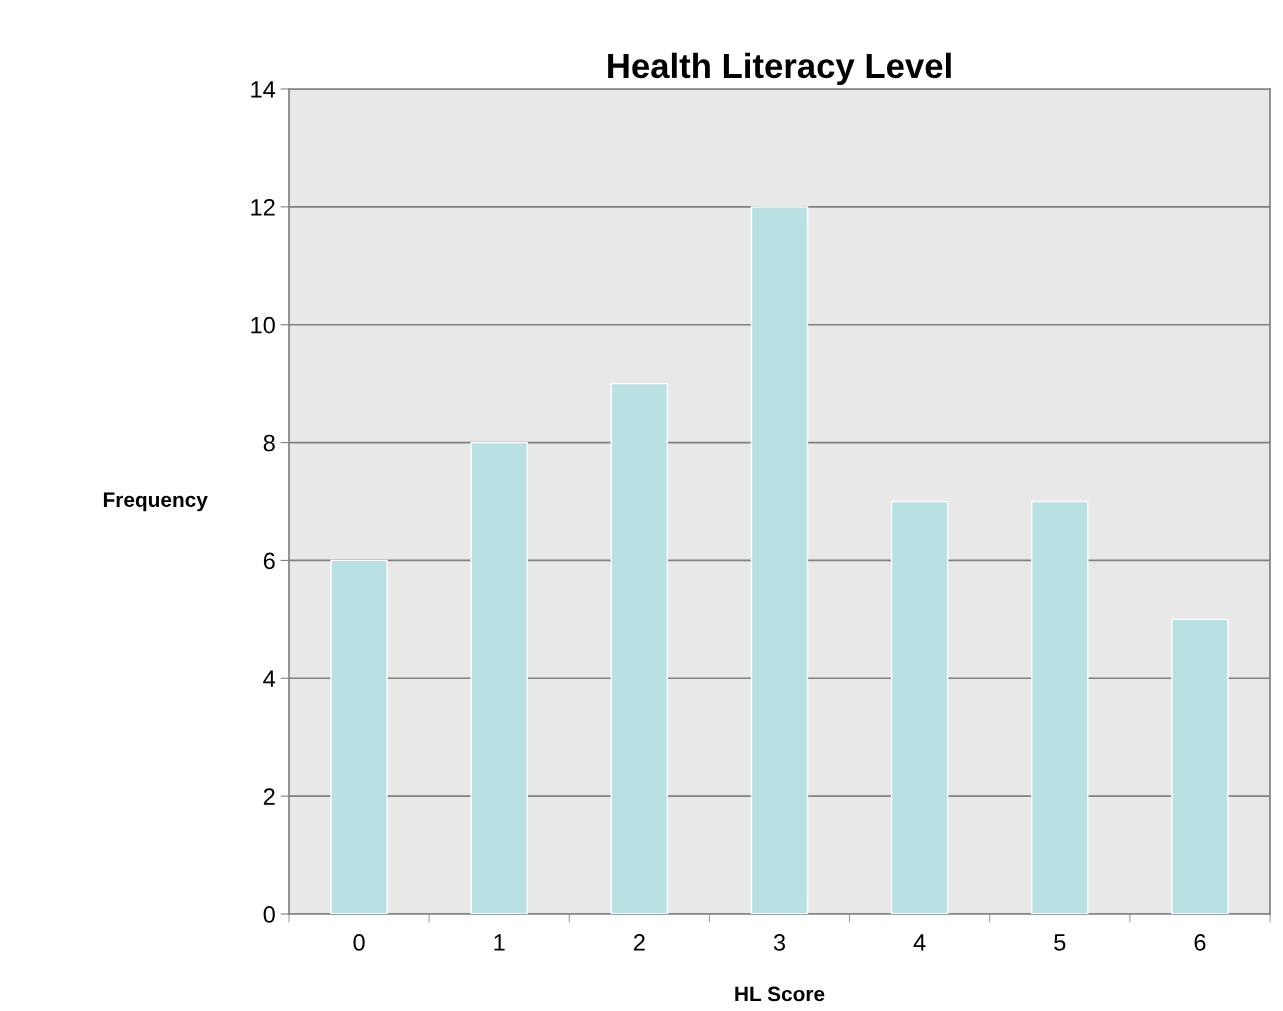 Image resolution: width=1283 pixels, height=1011 pixels. Describe the element at coordinates (263, 325) in the screenshot. I see `y-tick-label: 10` at that location.